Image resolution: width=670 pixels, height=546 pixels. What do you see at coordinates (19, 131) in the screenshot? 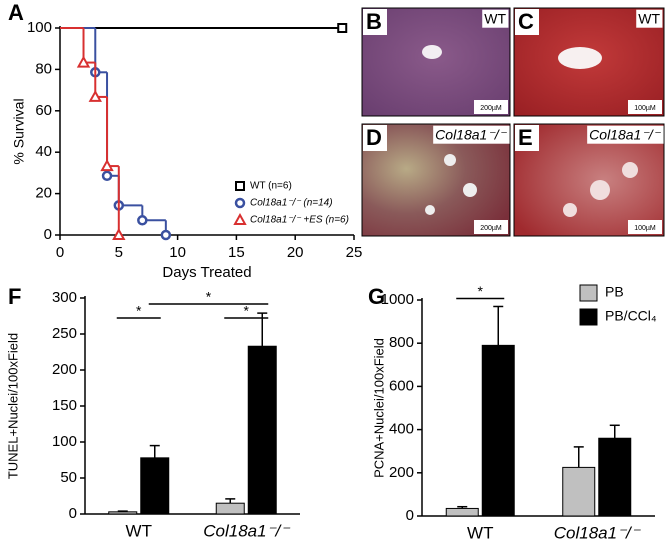
I see `y-axis-label: % Survival` at bounding box center [19, 131].